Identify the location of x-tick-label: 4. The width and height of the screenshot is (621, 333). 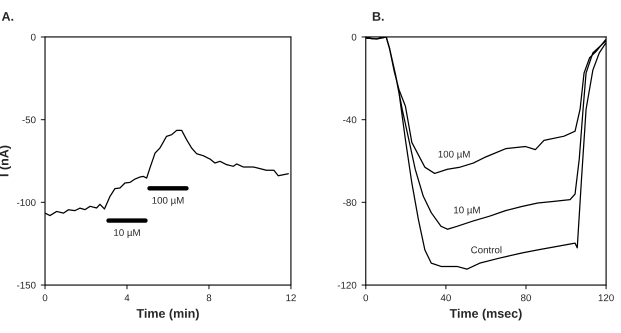
(127, 298).